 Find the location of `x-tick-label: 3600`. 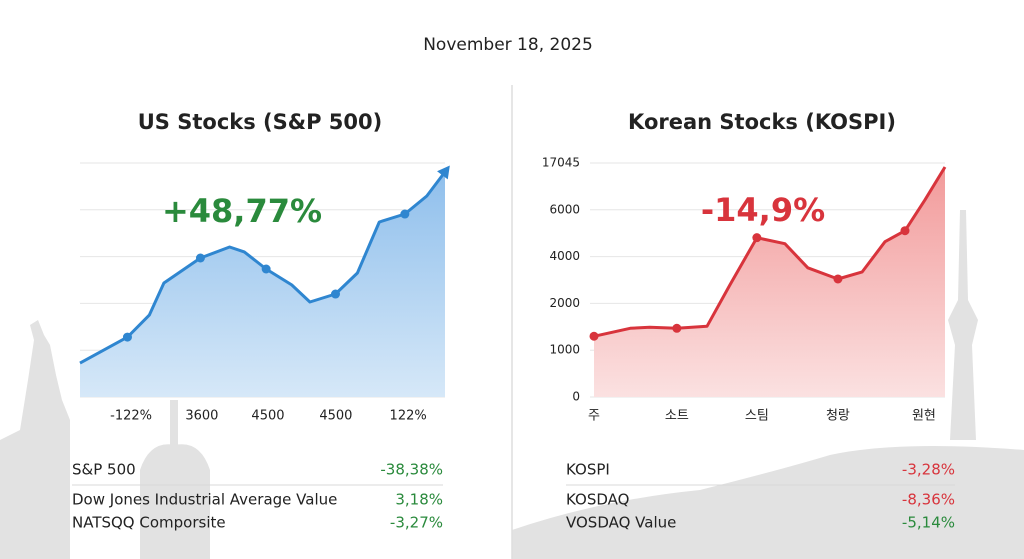

x-tick-label: 3600 is located at coordinates (201, 416).